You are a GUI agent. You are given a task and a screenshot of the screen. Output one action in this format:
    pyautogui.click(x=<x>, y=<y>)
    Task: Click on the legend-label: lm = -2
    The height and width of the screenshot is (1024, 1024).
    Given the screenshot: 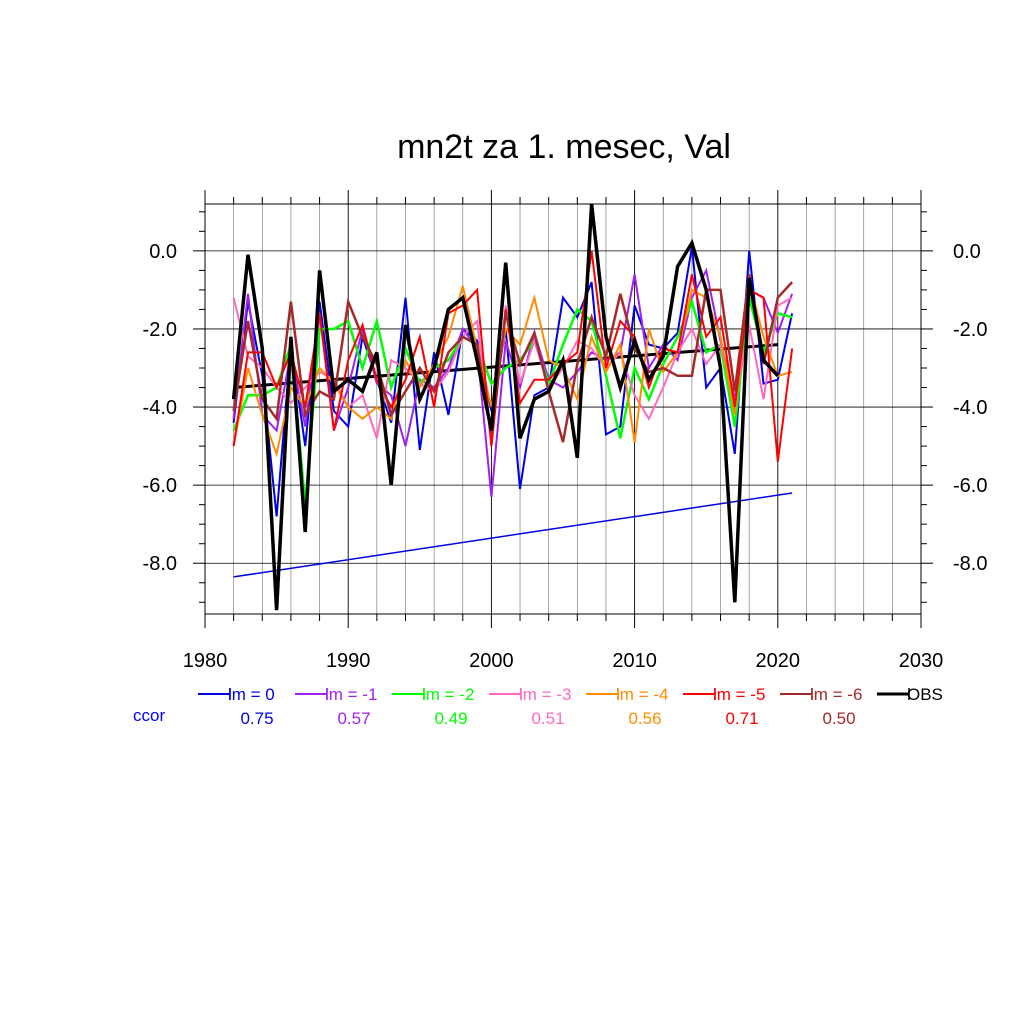 What is the action you would take?
    pyautogui.click(x=448, y=694)
    